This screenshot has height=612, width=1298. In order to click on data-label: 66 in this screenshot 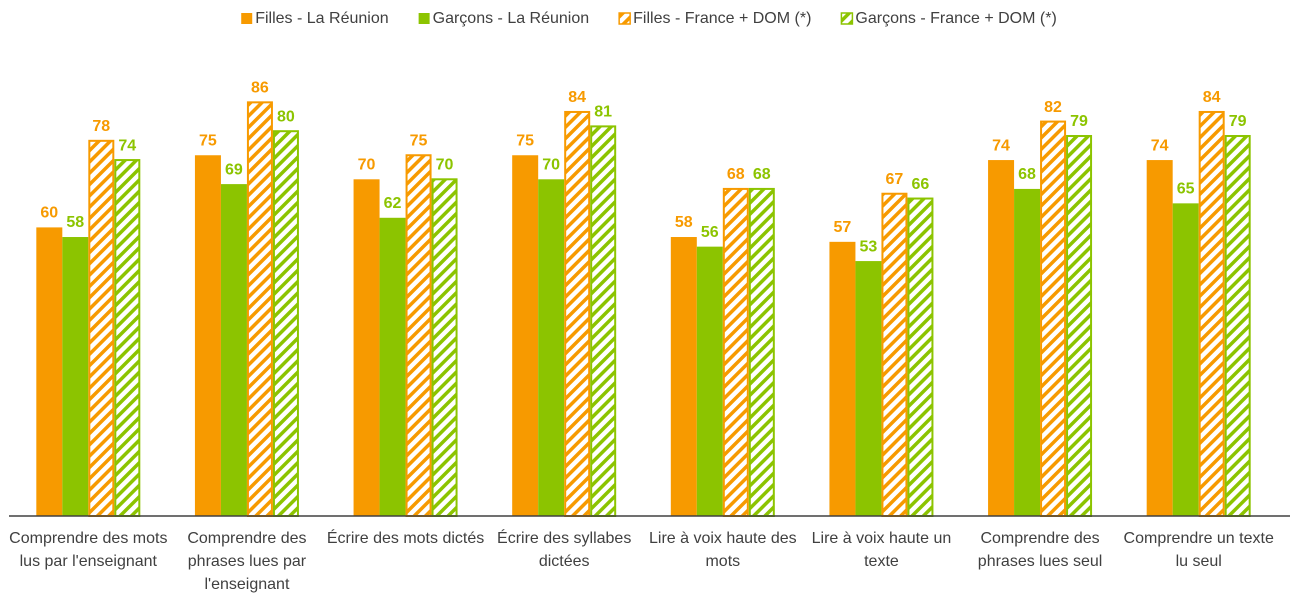, I will do `click(921, 184)`.